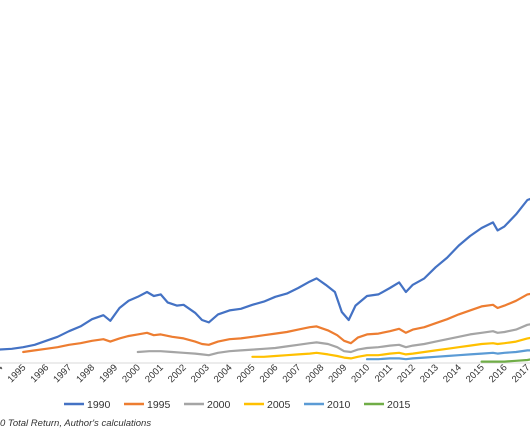 The width and height of the screenshot is (530, 447). Describe the element at coordinates (279, 405) in the screenshot. I see `legend-label-2005: 2005` at that location.